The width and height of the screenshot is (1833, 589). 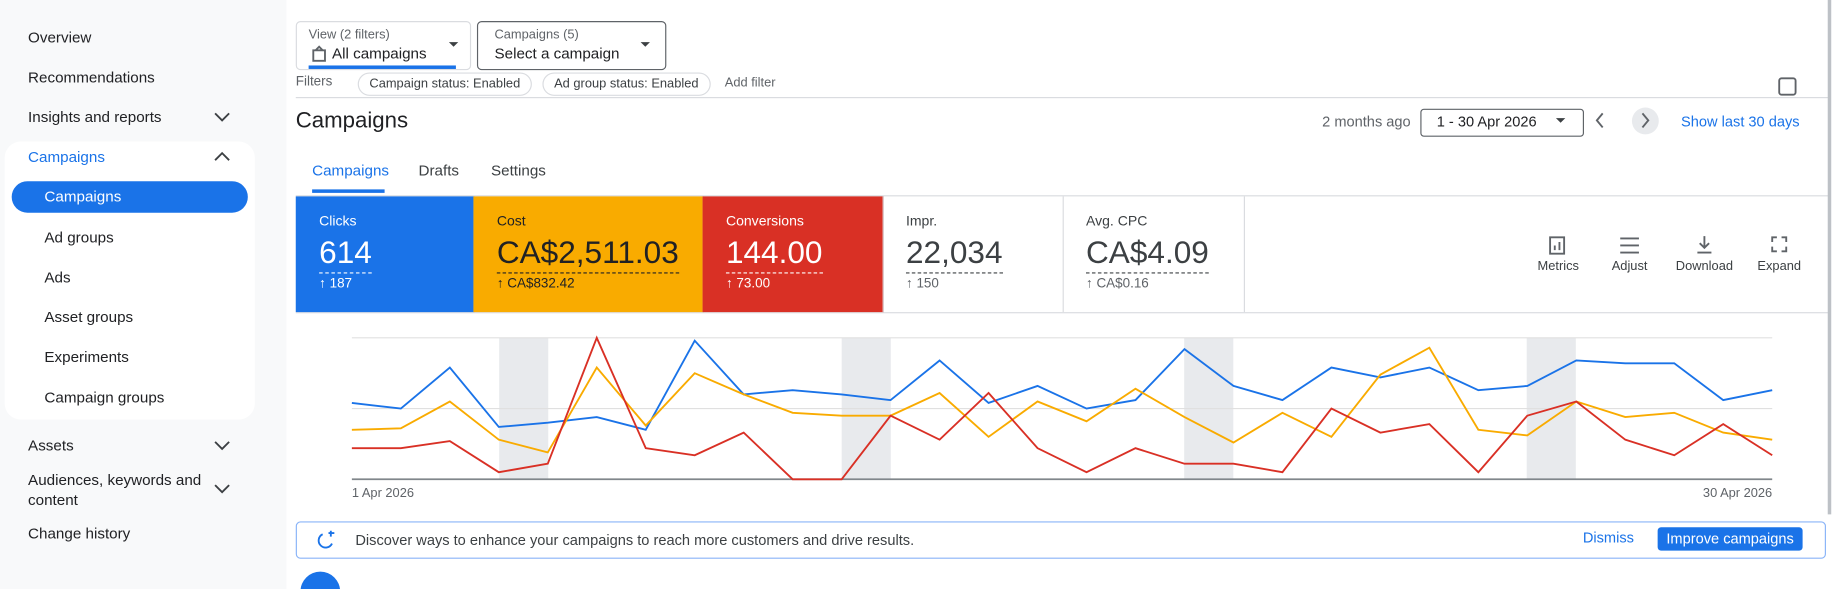 What do you see at coordinates (382, 67) in the screenshot?
I see `dropdown-underline` at bounding box center [382, 67].